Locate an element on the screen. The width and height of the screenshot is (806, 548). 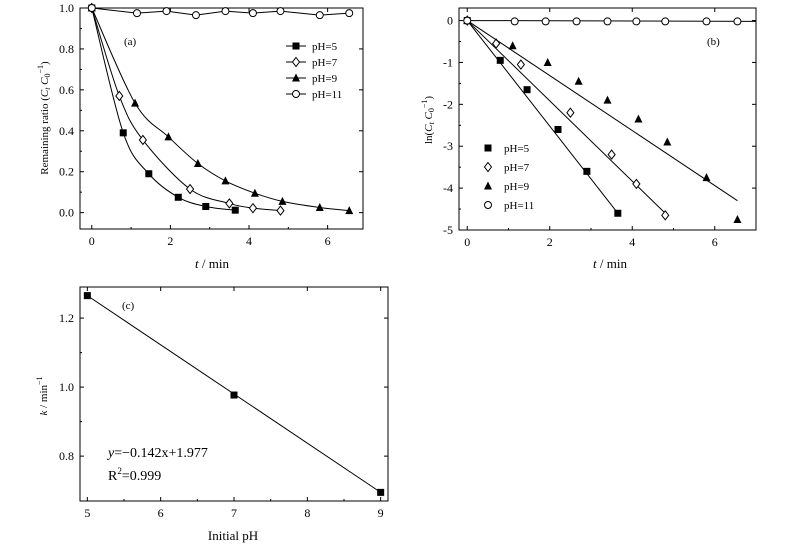
series-pH=9 is located at coordinates (220, 109).